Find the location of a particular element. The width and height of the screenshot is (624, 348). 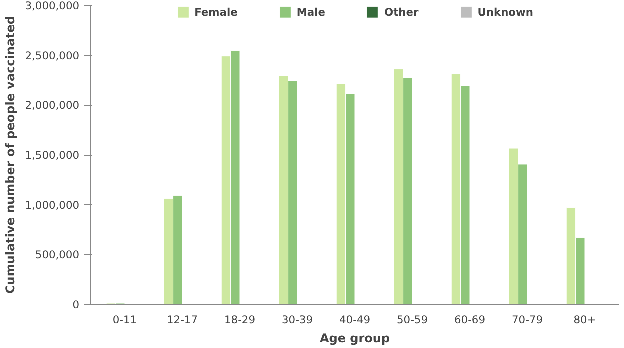

x-axis-title: Age group is located at coordinates (355, 339).